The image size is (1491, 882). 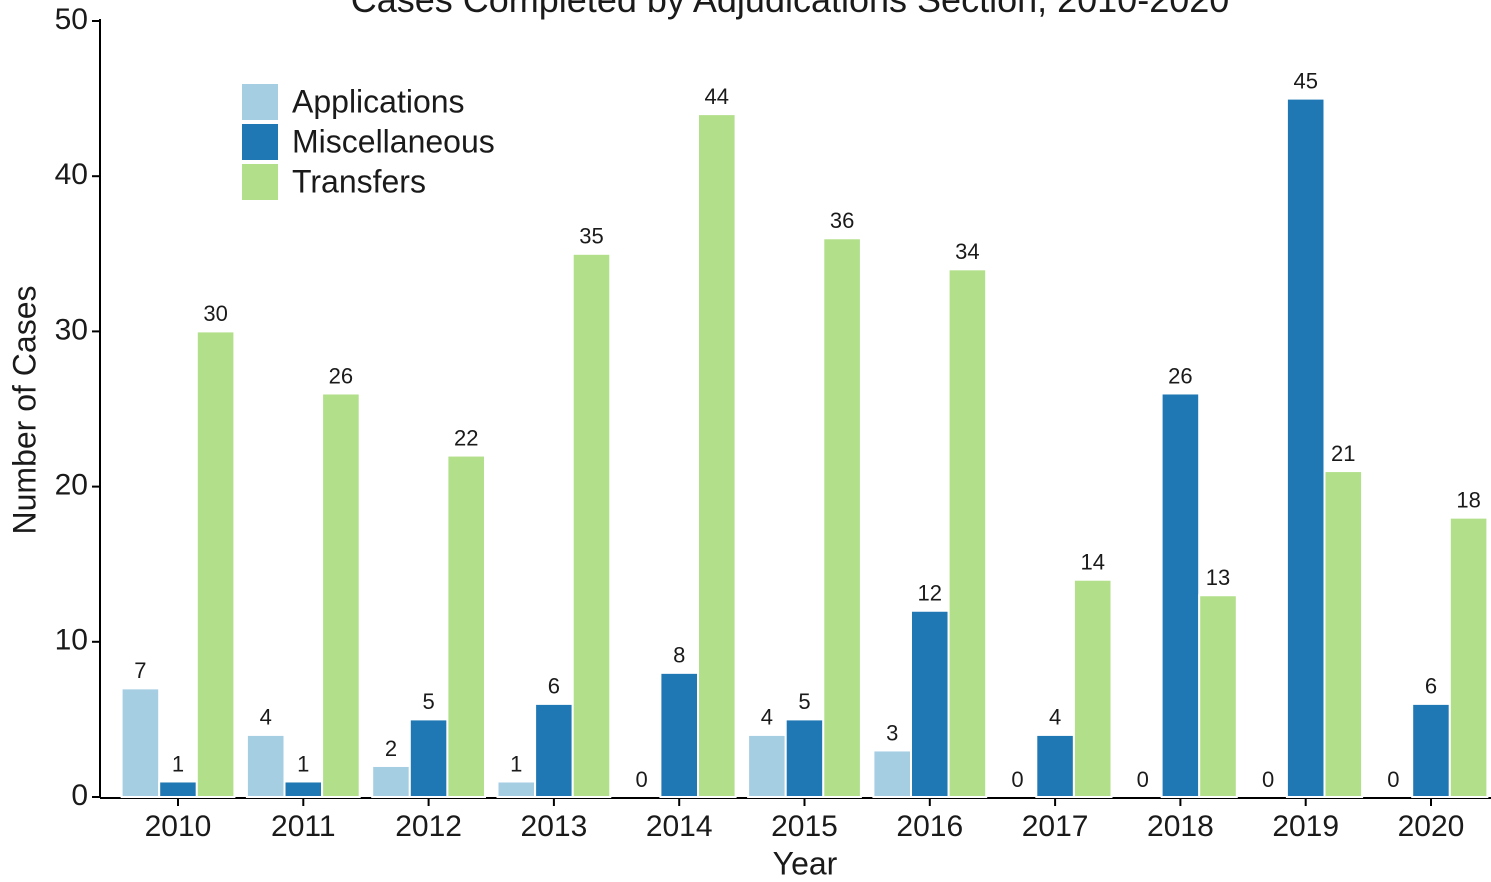 What do you see at coordinates (1180, 826) in the screenshot?
I see `x-tick-label: 2018` at bounding box center [1180, 826].